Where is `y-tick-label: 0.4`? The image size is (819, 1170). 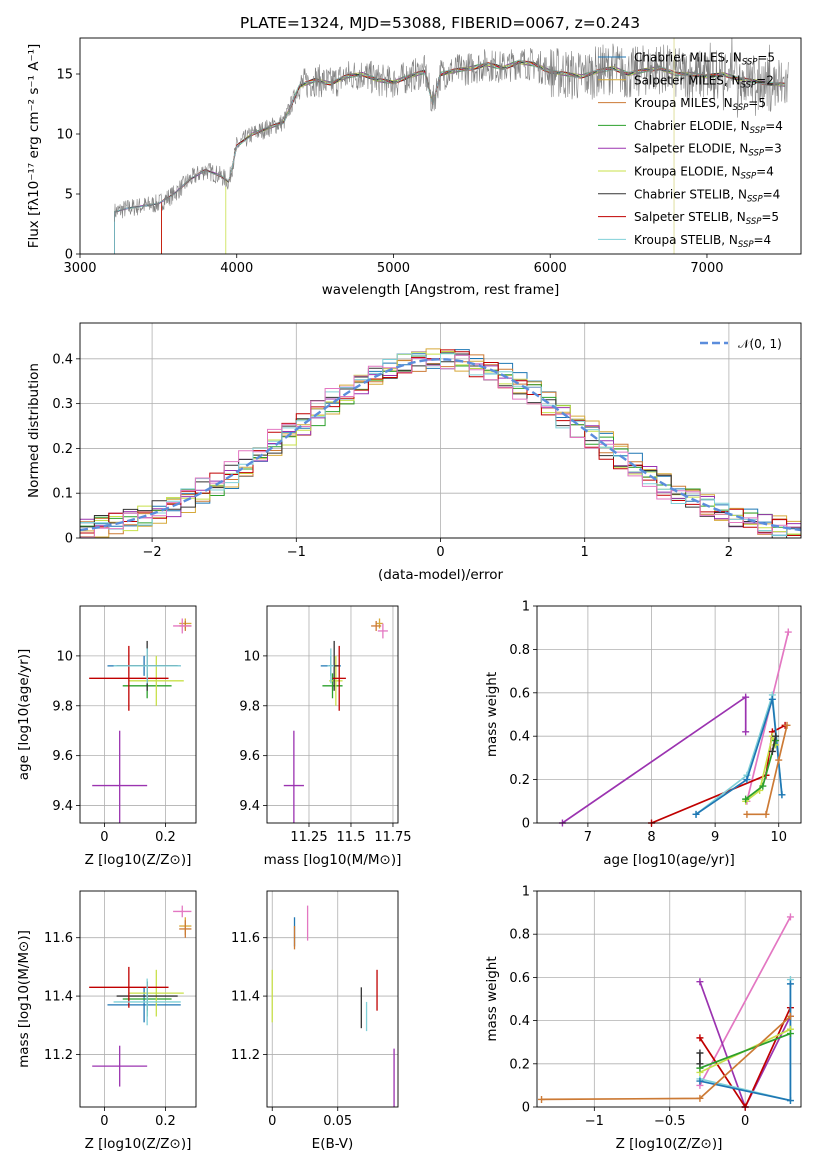
y-tick-label: 0.4 is located at coordinates (519, 737).